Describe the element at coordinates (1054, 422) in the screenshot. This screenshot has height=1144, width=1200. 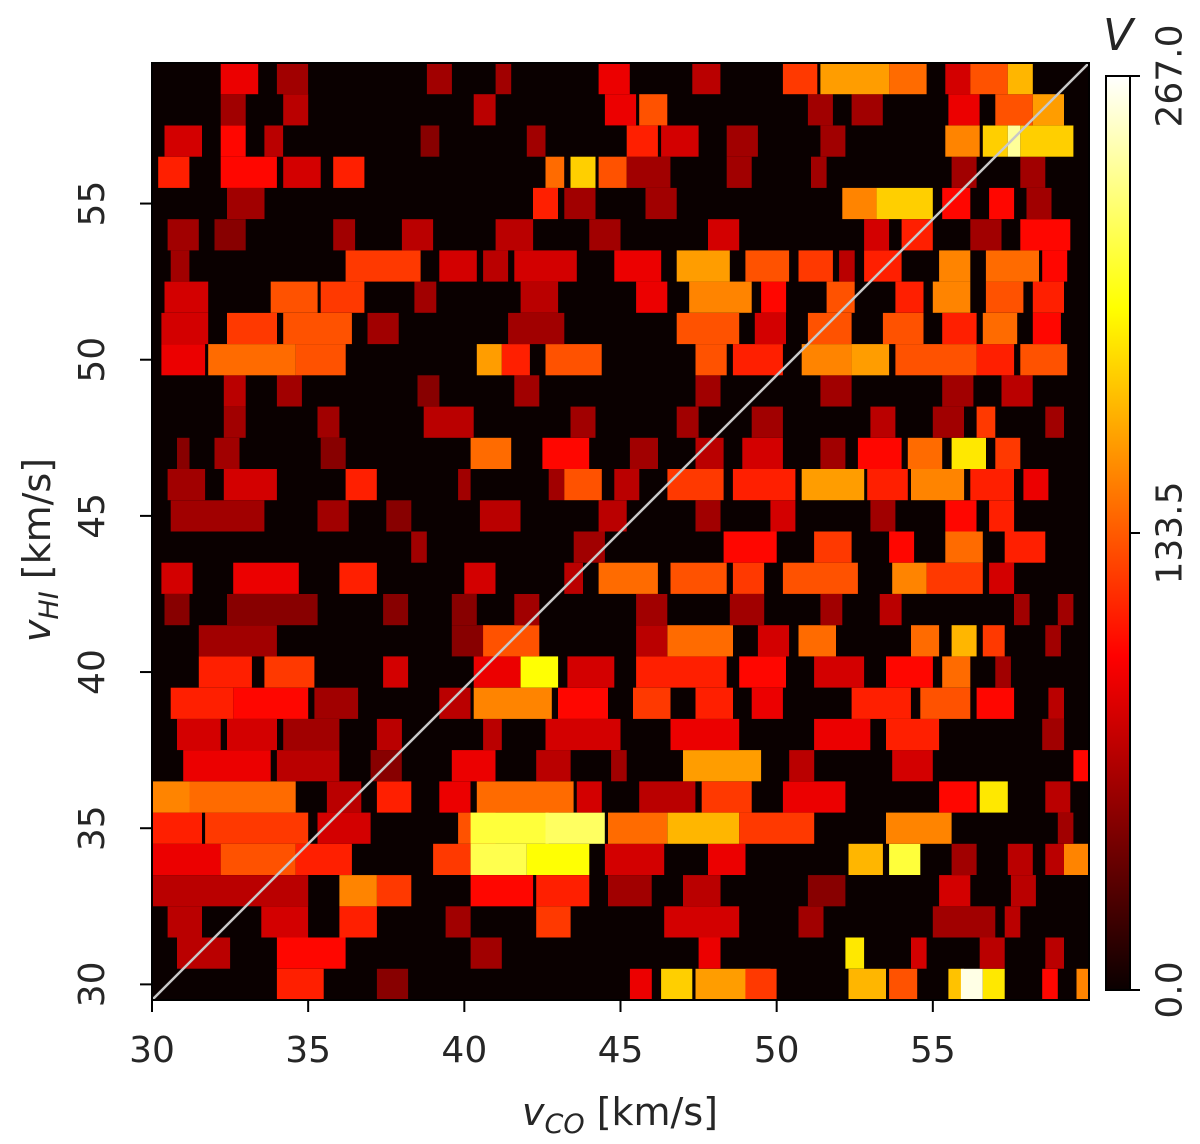
I see `heatmap-cell-r18-c9` at that location.